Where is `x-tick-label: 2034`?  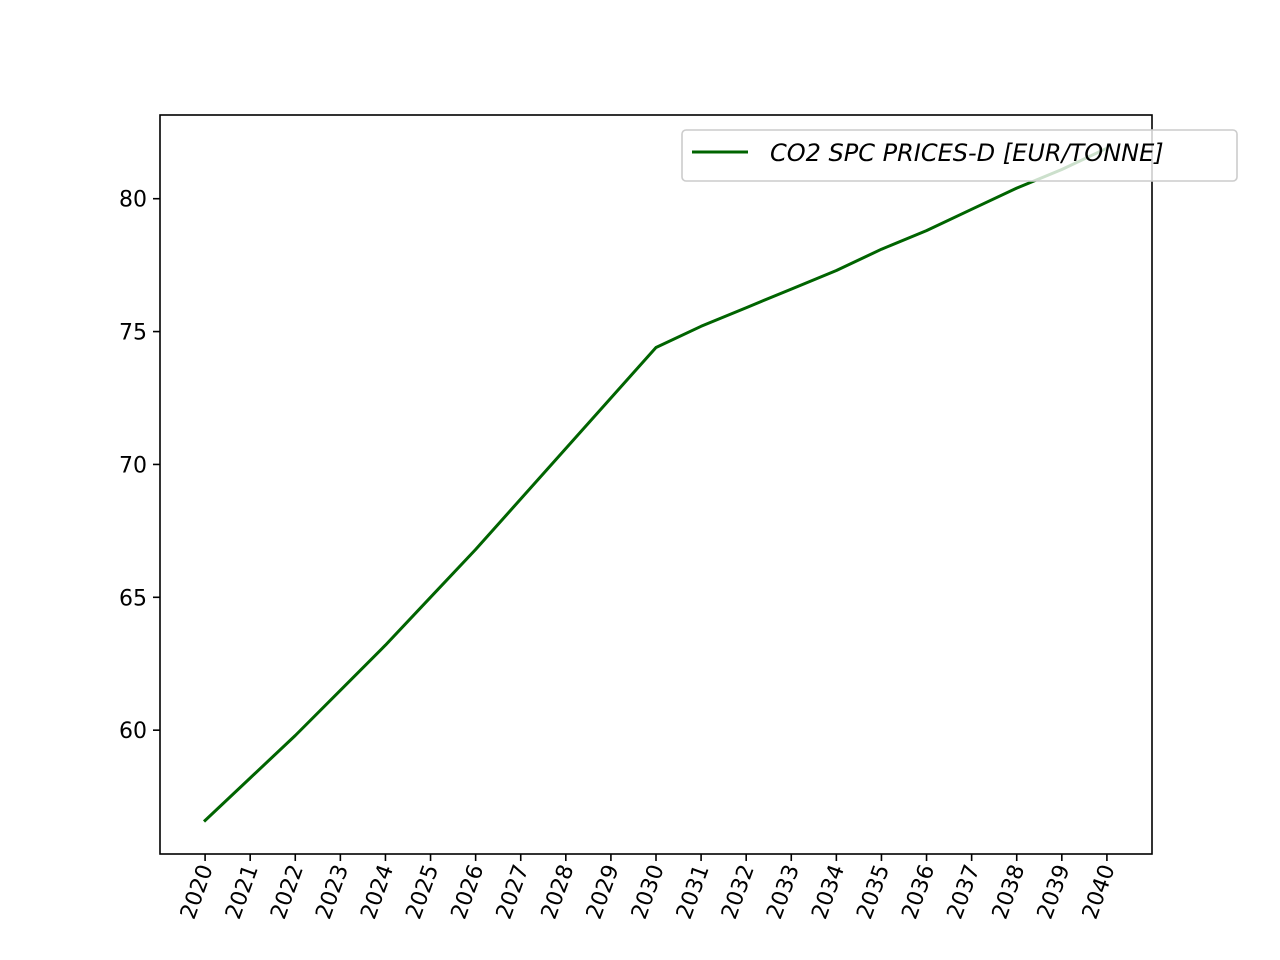
x-tick-label: 2034 is located at coordinates (828, 892).